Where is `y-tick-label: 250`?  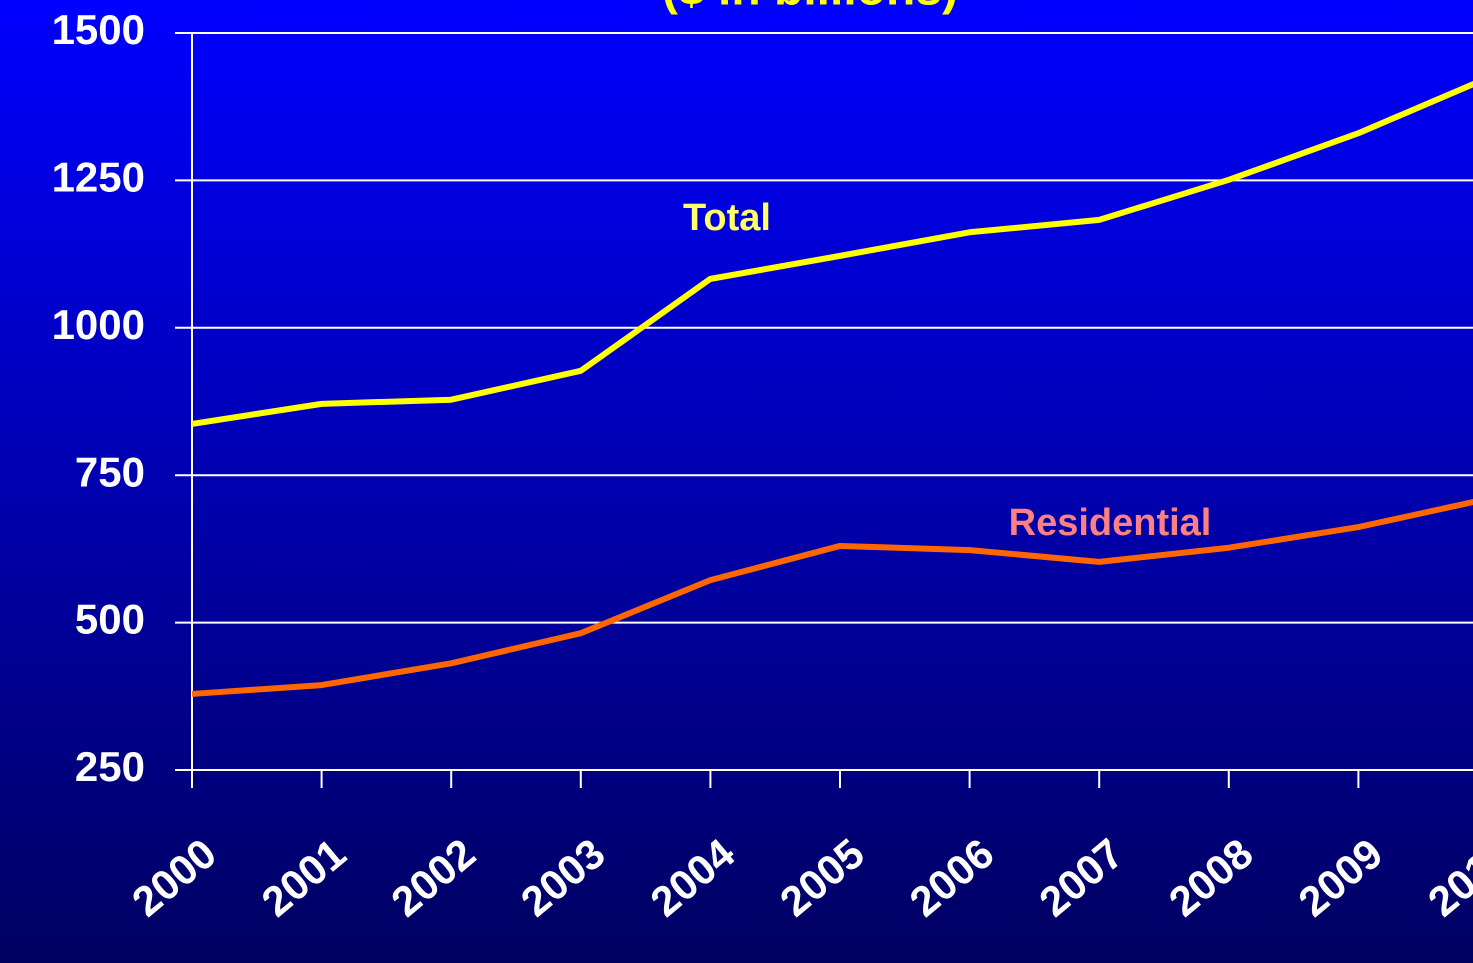
y-tick-label: 250 is located at coordinates (110, 766).